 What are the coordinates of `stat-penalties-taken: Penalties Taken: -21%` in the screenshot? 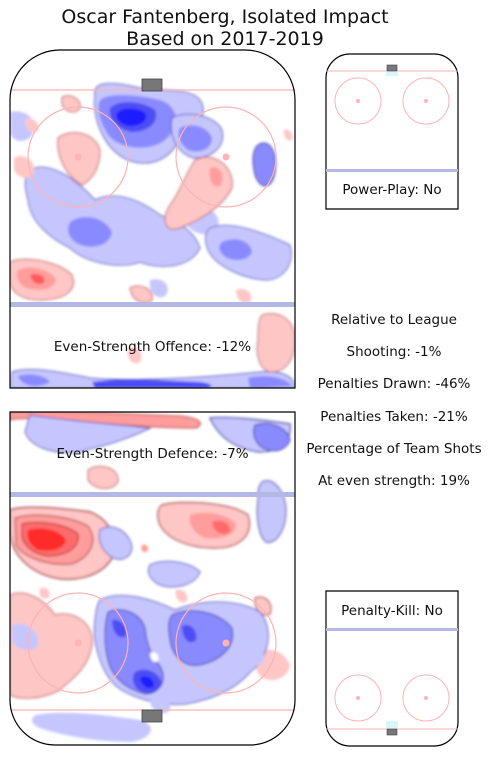 It's located at (394, 416).